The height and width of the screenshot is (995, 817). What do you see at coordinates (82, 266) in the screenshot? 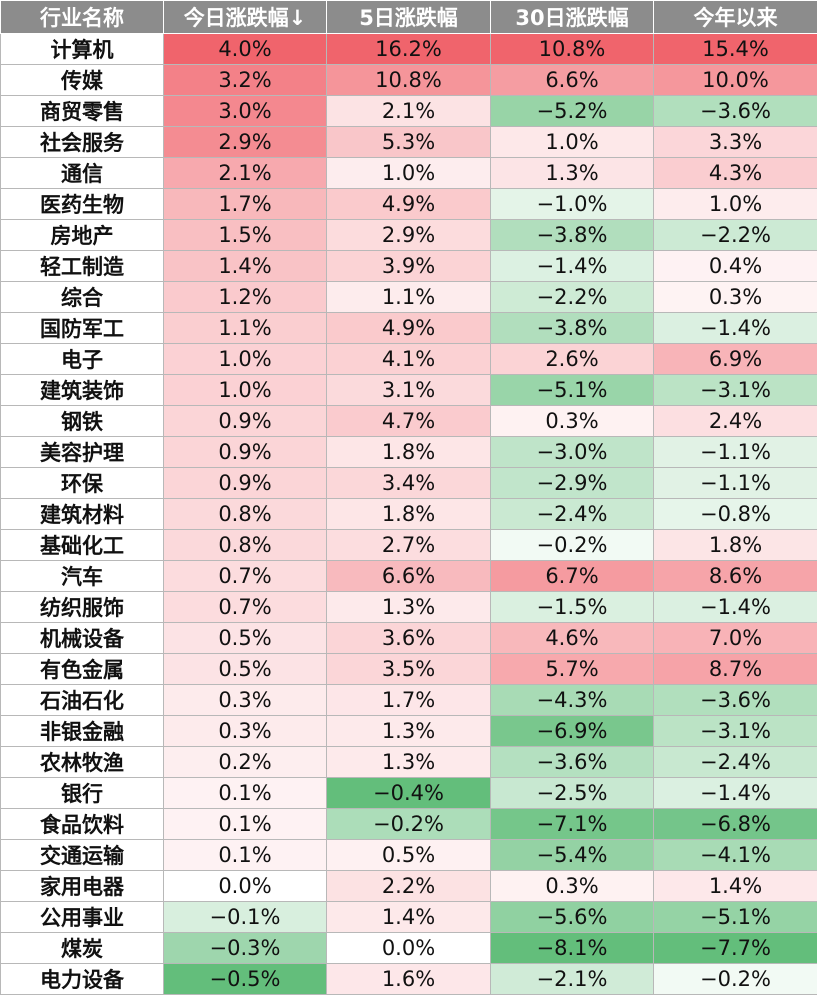
I see `industry-name-cell: 轻工制造` at bounding box center [82, 266].